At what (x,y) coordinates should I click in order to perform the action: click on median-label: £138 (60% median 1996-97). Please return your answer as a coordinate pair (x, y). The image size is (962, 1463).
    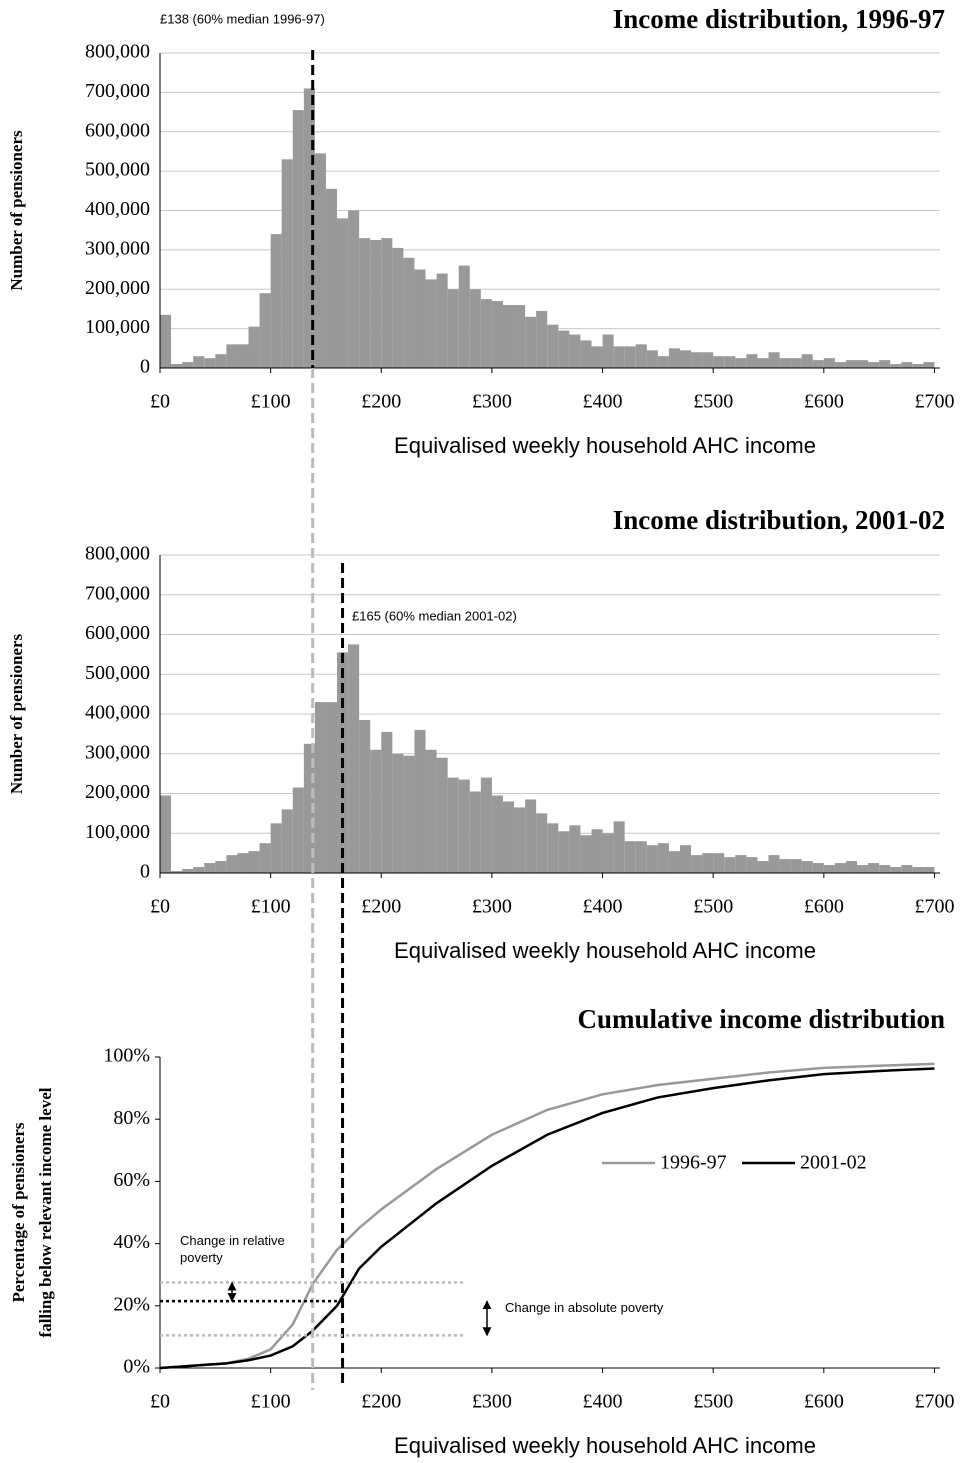
    Looking at the image, I should click on (242, 18).